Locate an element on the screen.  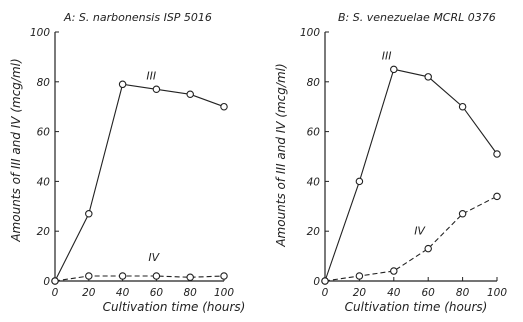
panel-b-series-iv-line is located at coordinates (411, 238).